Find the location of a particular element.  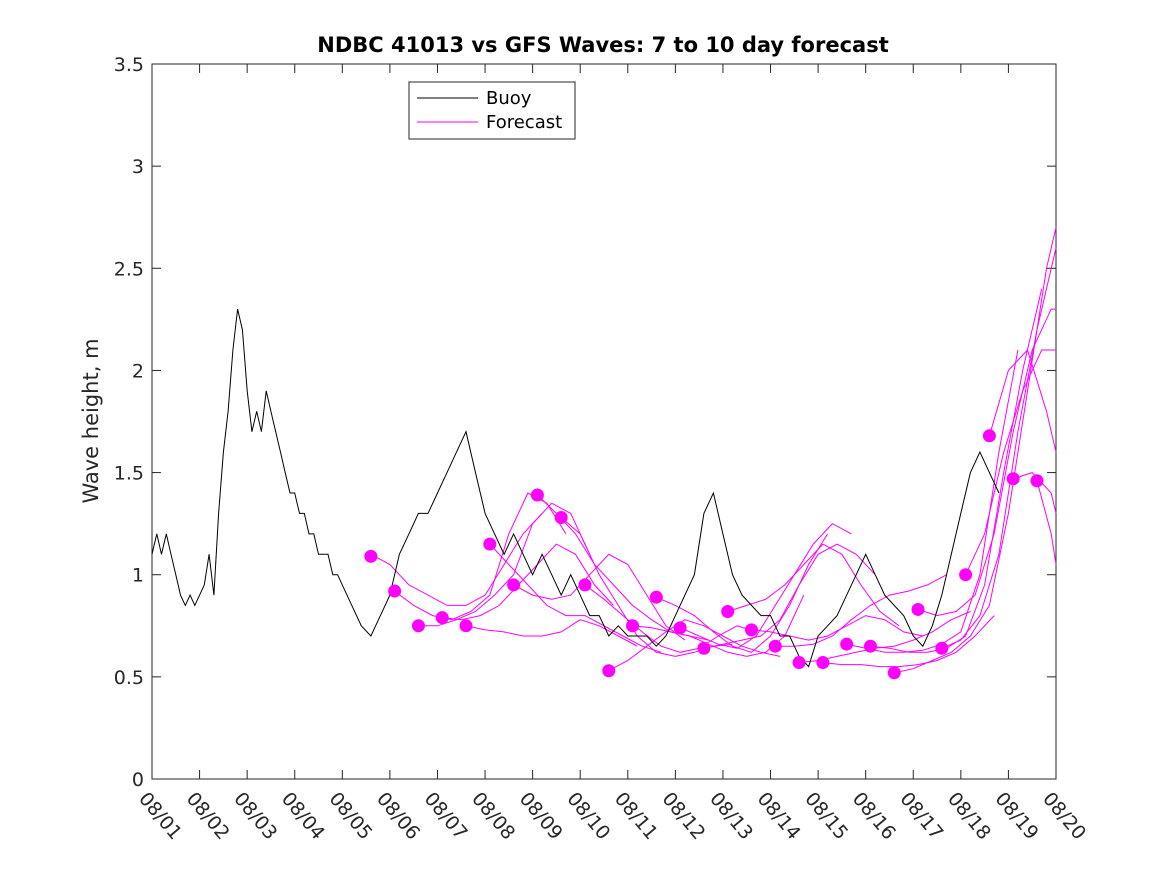

y-tick-label: 1 is located at coordinates (138, 576).